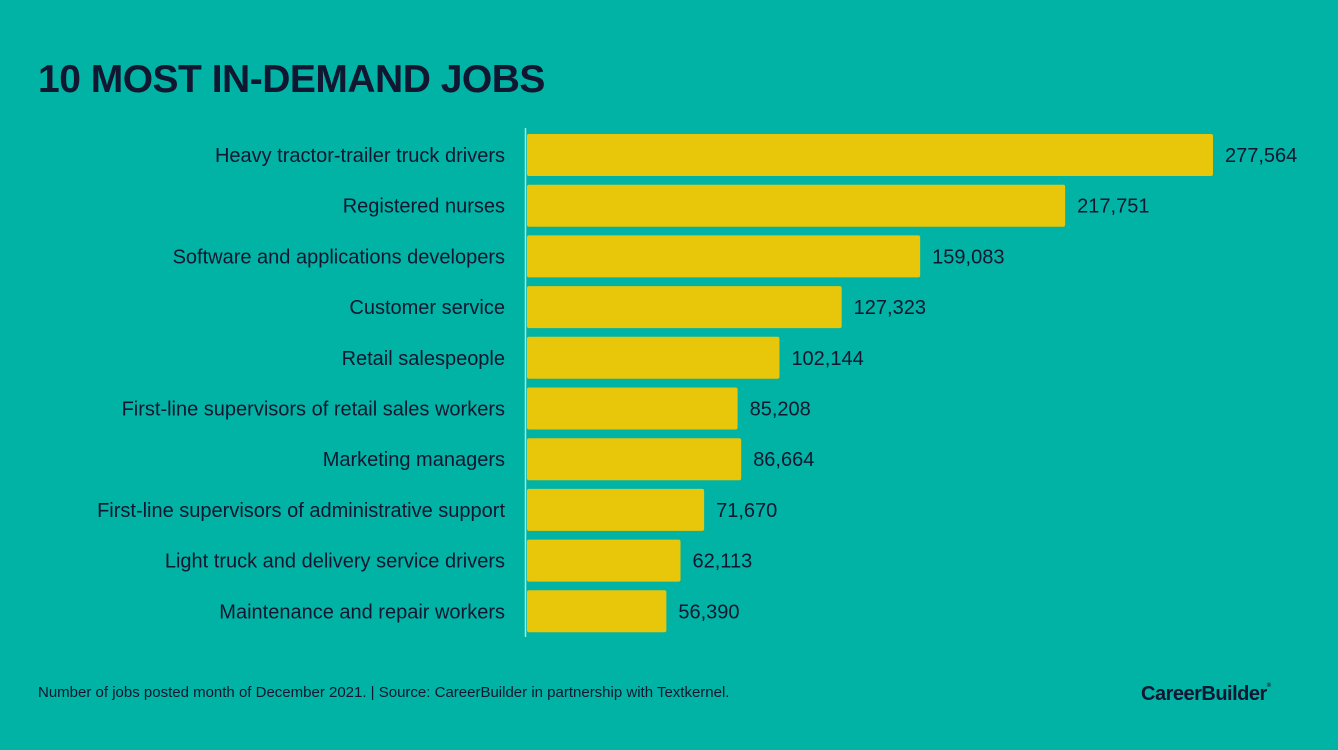 This screenshot has width=1338, height=750. What do you see at coordinates (708, 612) in the screenshot?
I see `value-label: 56,390` at bounding box center [708, 612].